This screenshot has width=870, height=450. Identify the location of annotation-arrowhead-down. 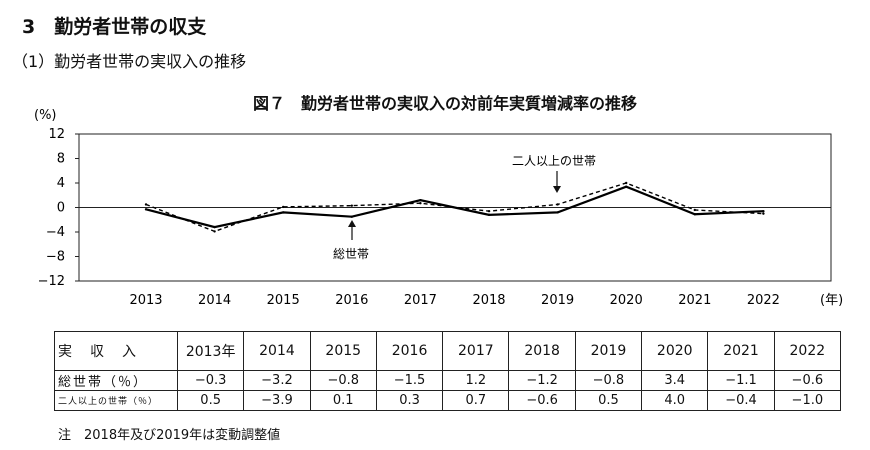
(557, 189).